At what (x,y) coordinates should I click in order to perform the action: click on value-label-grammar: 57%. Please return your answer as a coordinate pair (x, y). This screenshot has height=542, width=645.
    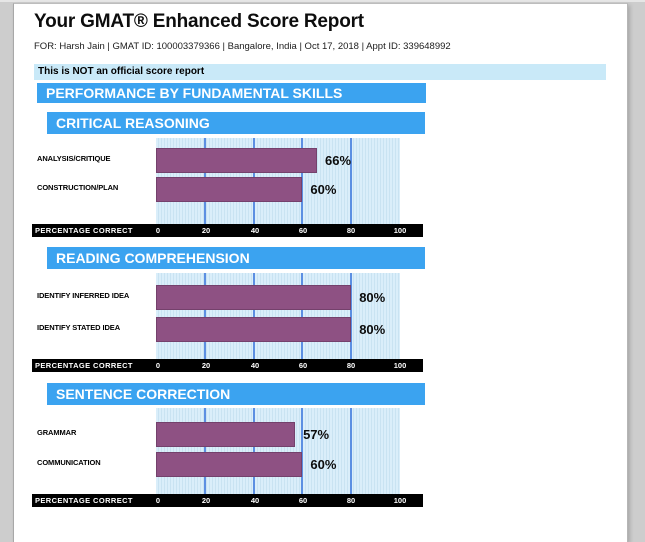
    Looking at the image, I should click on (316, 434).